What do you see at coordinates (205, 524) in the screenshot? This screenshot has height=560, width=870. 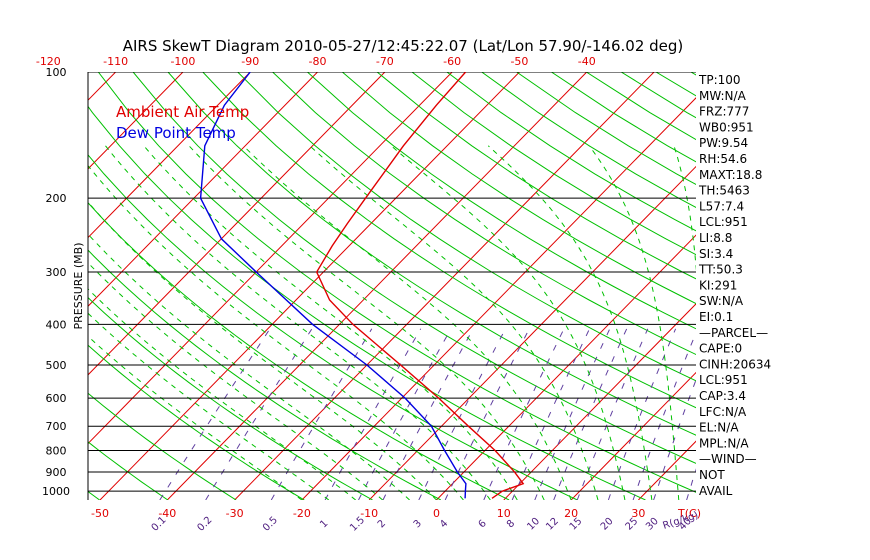 I see `mixing-ratio-label: 0.2` at bounding box center [205, 524].